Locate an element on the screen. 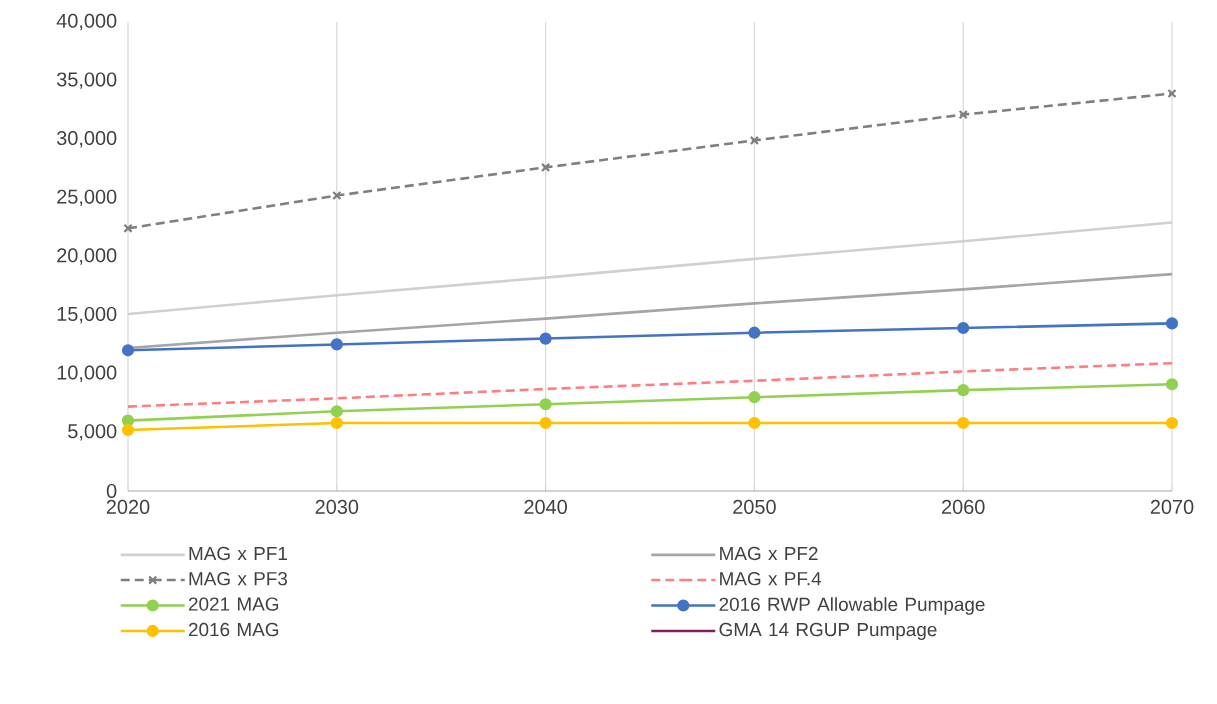 The width and height of the screenshot is (1217, 704). legend-label: MAG x PF.4 is located at coordinates (771, 578).